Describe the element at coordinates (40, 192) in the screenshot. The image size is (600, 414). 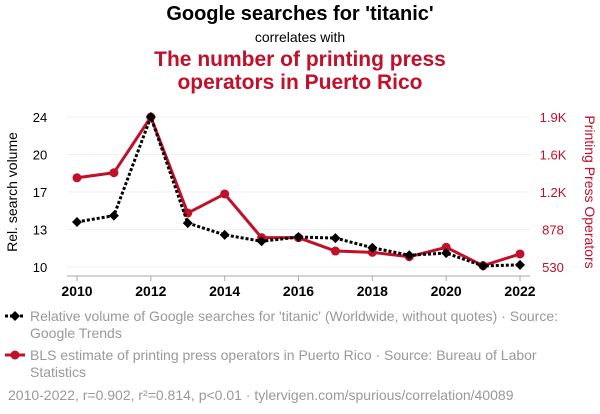
I see `y-tick-label: 17` at that location.